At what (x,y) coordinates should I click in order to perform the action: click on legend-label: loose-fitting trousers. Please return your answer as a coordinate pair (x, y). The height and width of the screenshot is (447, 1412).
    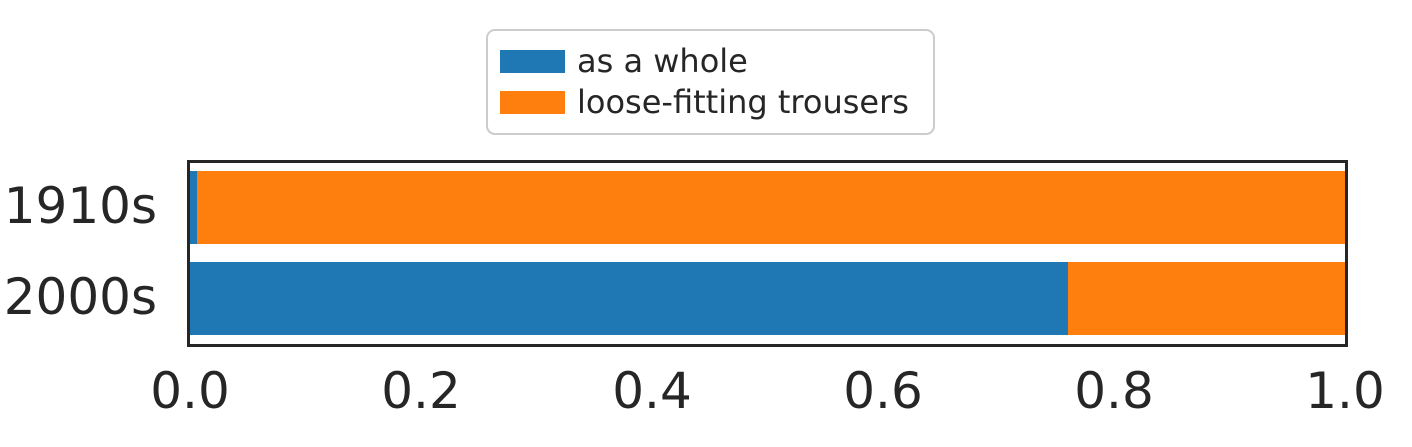
    Looking at the image, I should click on (743, 101).